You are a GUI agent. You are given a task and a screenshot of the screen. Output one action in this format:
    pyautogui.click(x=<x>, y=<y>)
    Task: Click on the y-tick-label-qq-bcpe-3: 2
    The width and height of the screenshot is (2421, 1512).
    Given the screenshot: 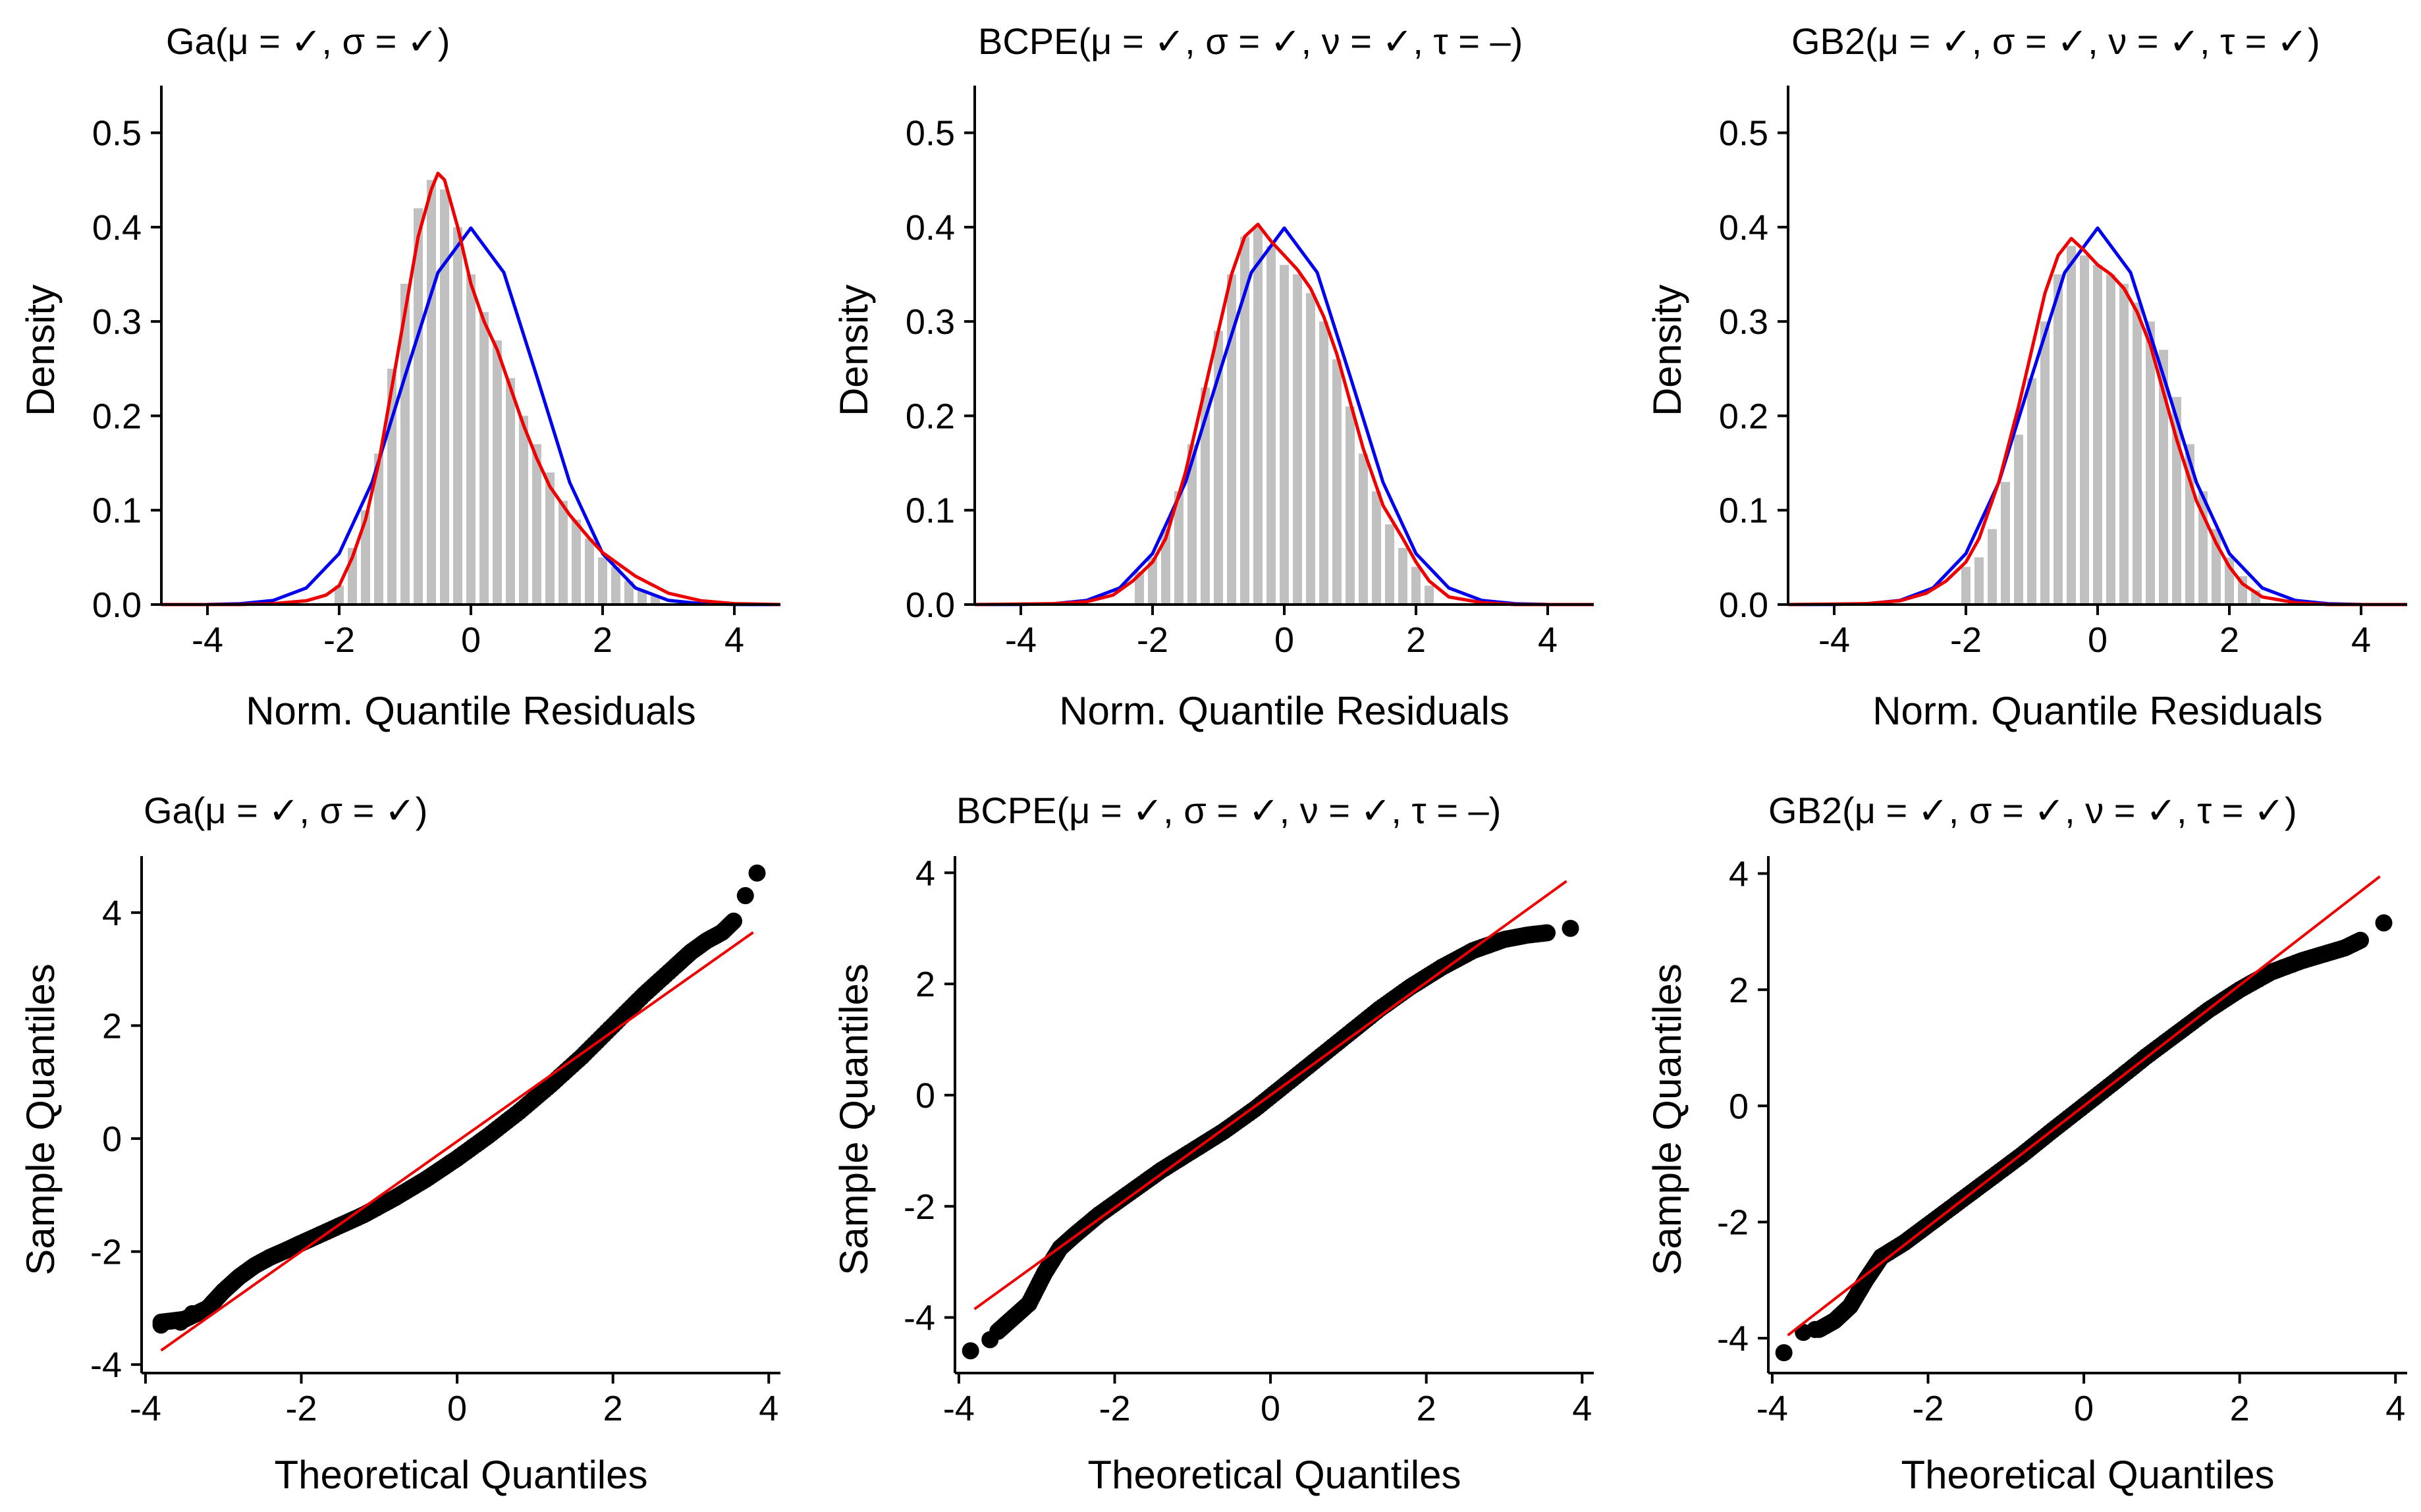 What is the action you would take?
    pyautogui.click(x=925, y=985)
    